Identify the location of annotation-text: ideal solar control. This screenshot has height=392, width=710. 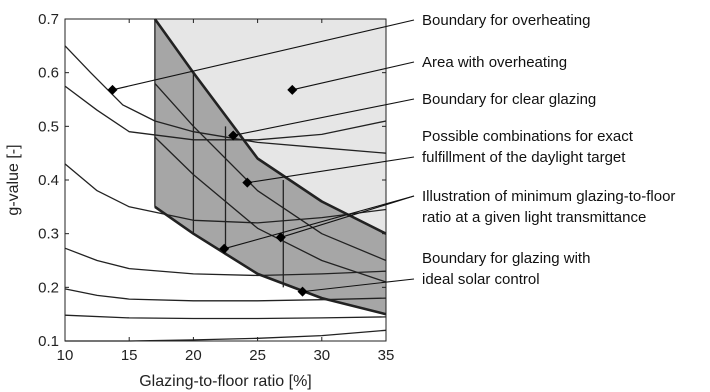
(481, 279).